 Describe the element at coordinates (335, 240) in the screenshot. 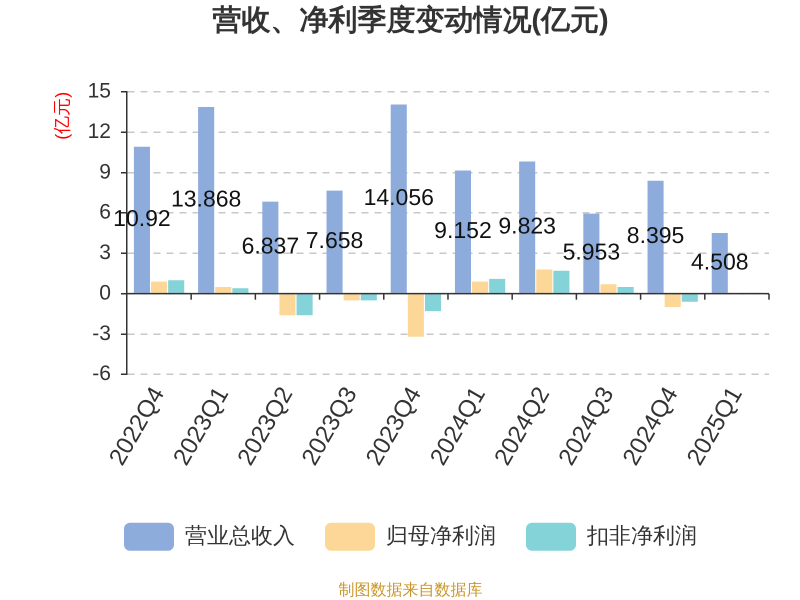

I see `data-label: 7.658` at that location.